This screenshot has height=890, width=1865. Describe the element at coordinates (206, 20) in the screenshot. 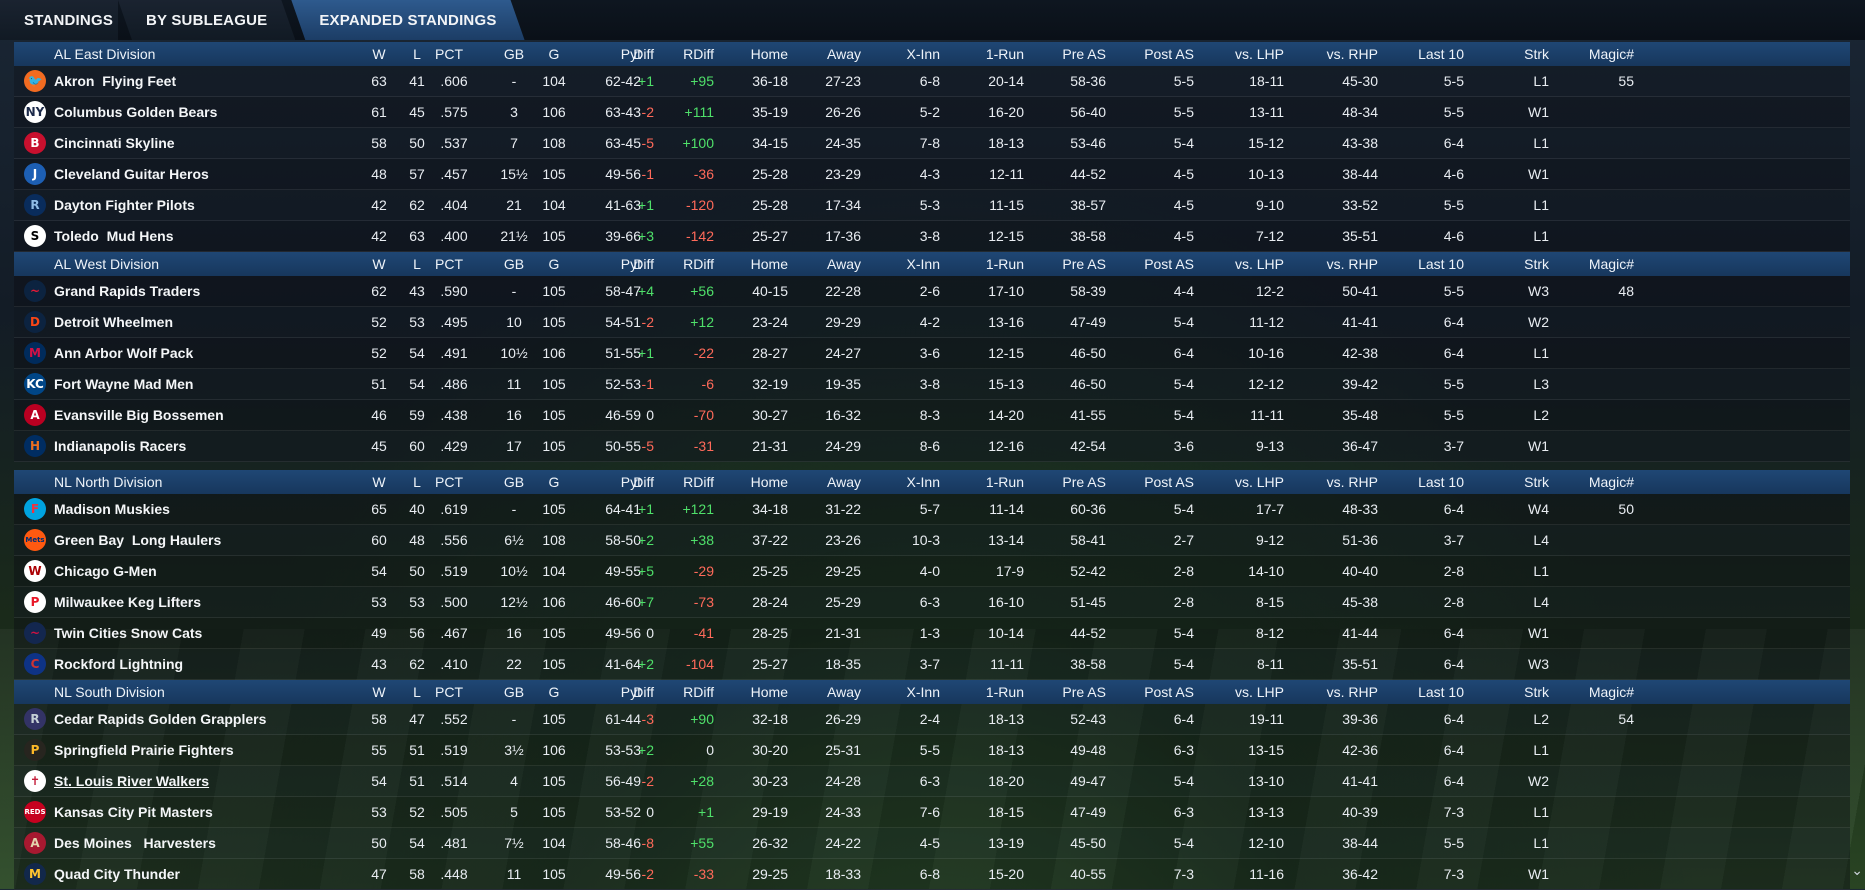

I see `tab-by-subleague: BY SUBLEAGUE` at that location.